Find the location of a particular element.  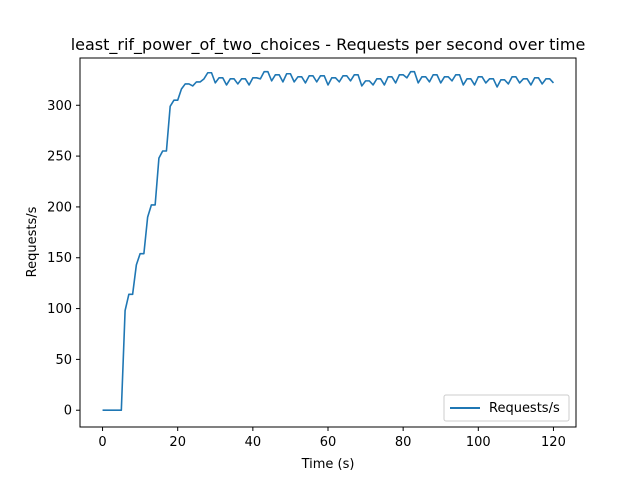

x-axis-label: Time (s) is located at coordinates (328, 464).